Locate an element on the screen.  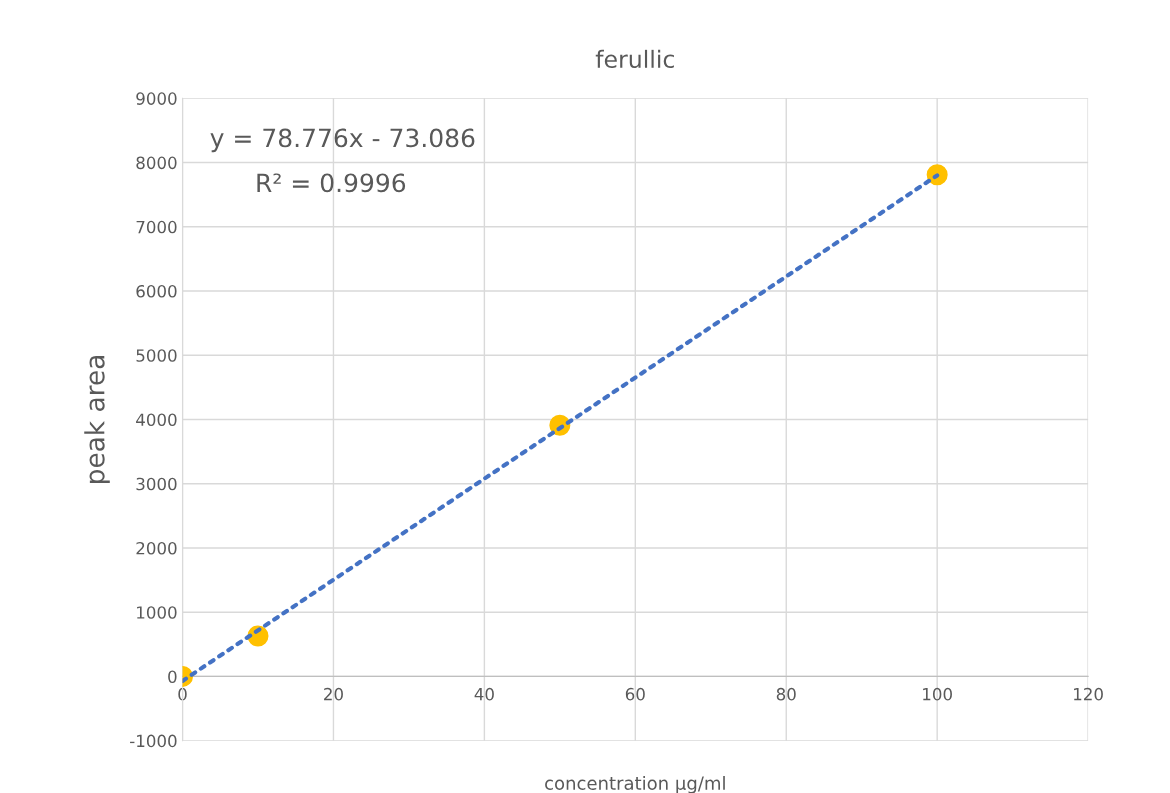
chart-title: ferullic is located at coordinates (634, 59).